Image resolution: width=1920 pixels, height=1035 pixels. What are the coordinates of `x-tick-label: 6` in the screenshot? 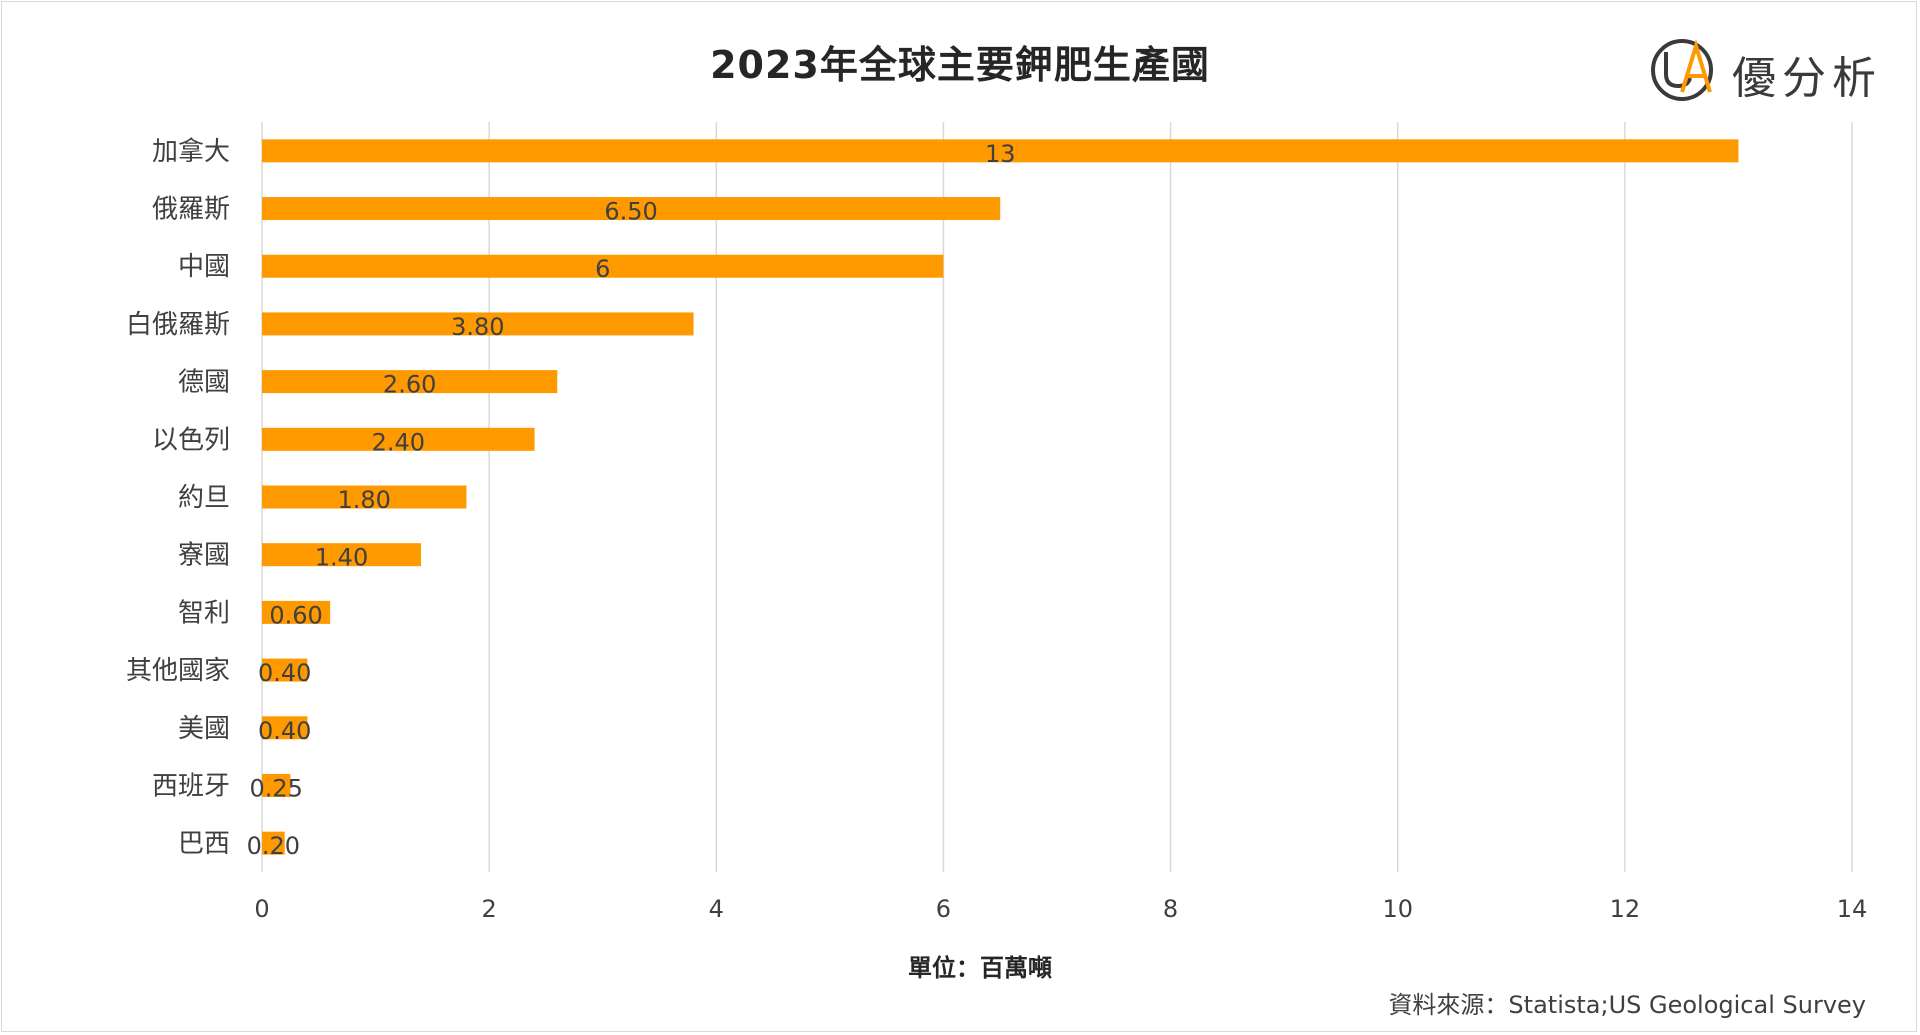 It's located at (943, 909).